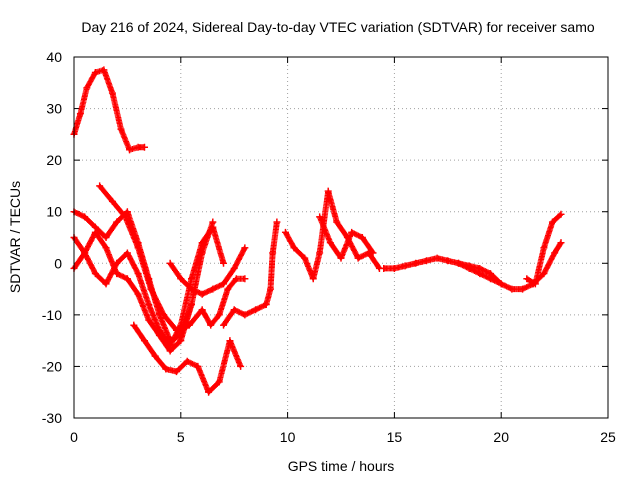  Describe the element at coordinates (54, 160) in the screenshot. I see `y-tick-label: 20` at that location.